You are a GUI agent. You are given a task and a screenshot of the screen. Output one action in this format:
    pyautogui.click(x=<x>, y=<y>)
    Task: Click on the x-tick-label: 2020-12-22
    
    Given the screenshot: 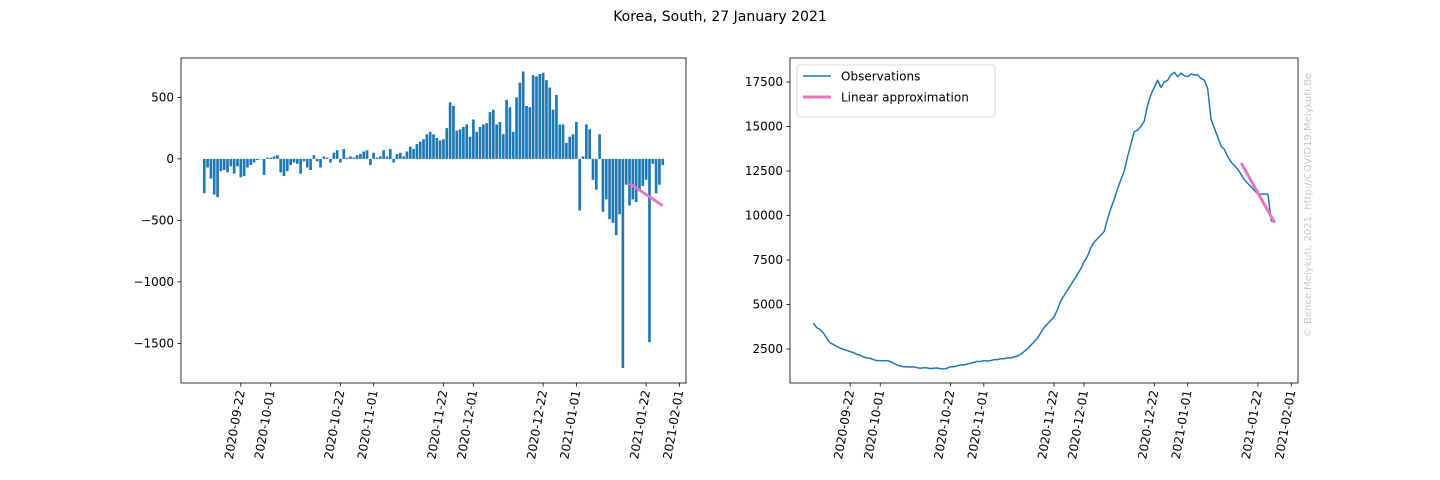 What is the action you would take?
    pyautogui.click(x=1148, y=424)
    